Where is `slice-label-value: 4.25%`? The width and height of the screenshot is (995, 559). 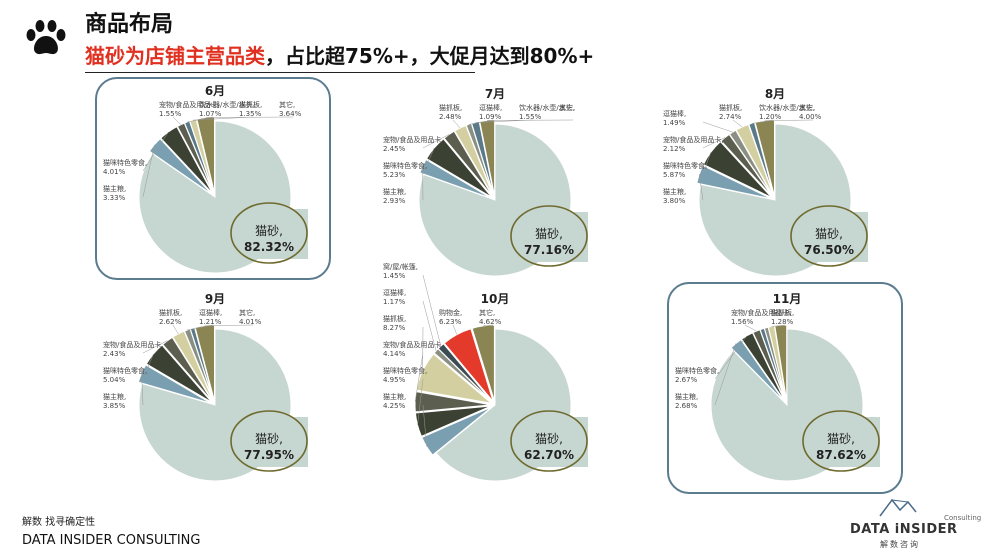
slice-label-value: 4.25% is located at coordinates (394, 406).